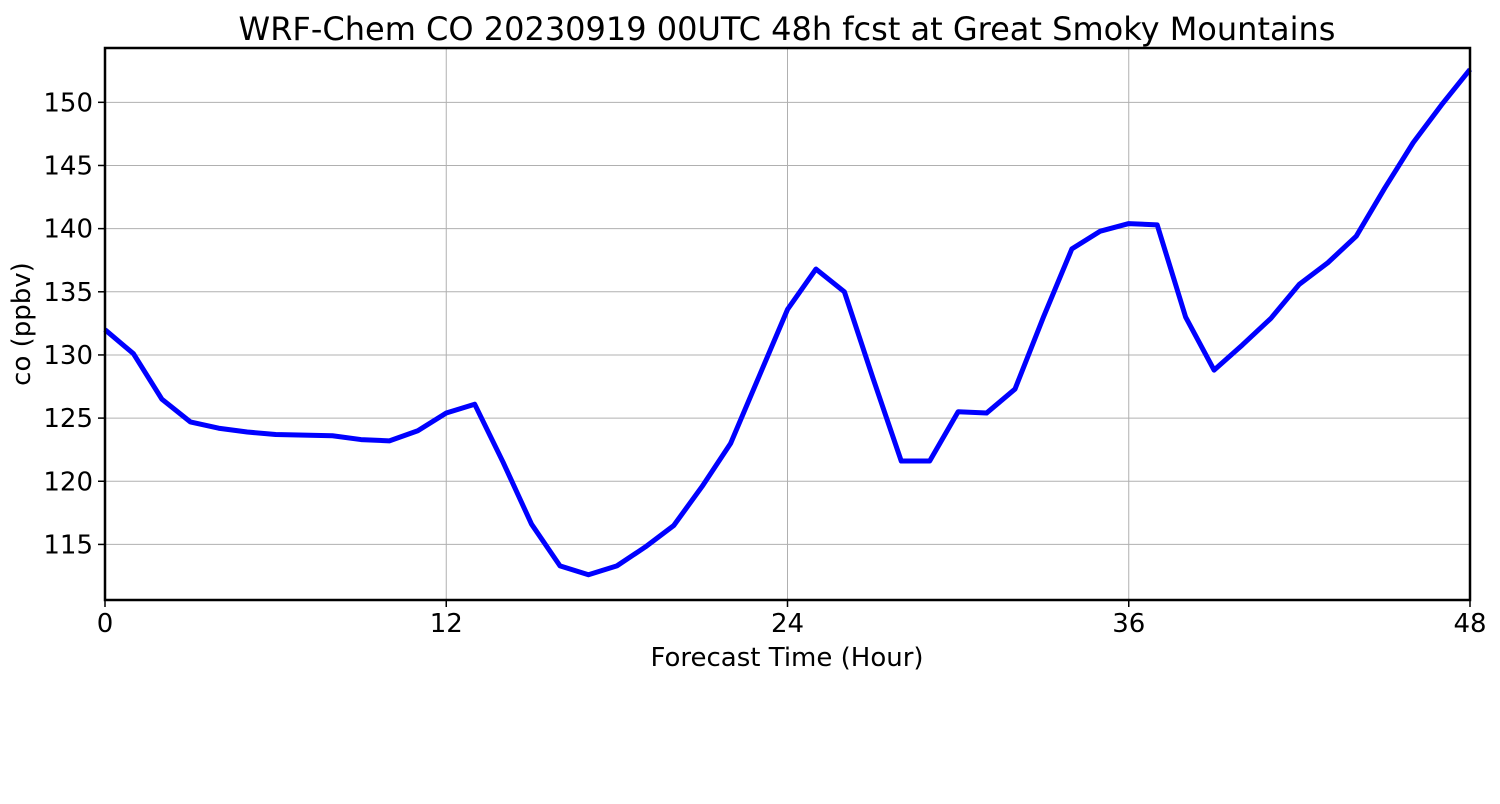  Describe the element at coordinates (1469, 624) in the screenshot. I see `x-tick-label: 48` at that location.